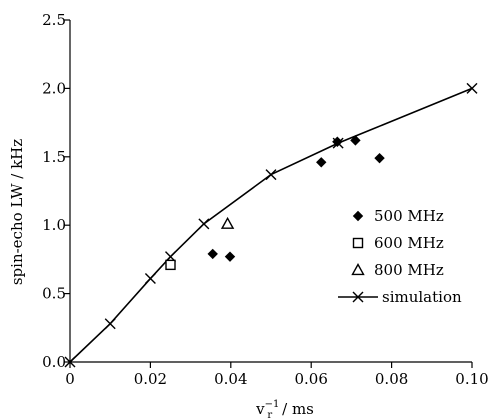  What do you see at coordinates (170, 265) in the screenshot?
I see `600-mhz-point` at bounding box center [170, 265].